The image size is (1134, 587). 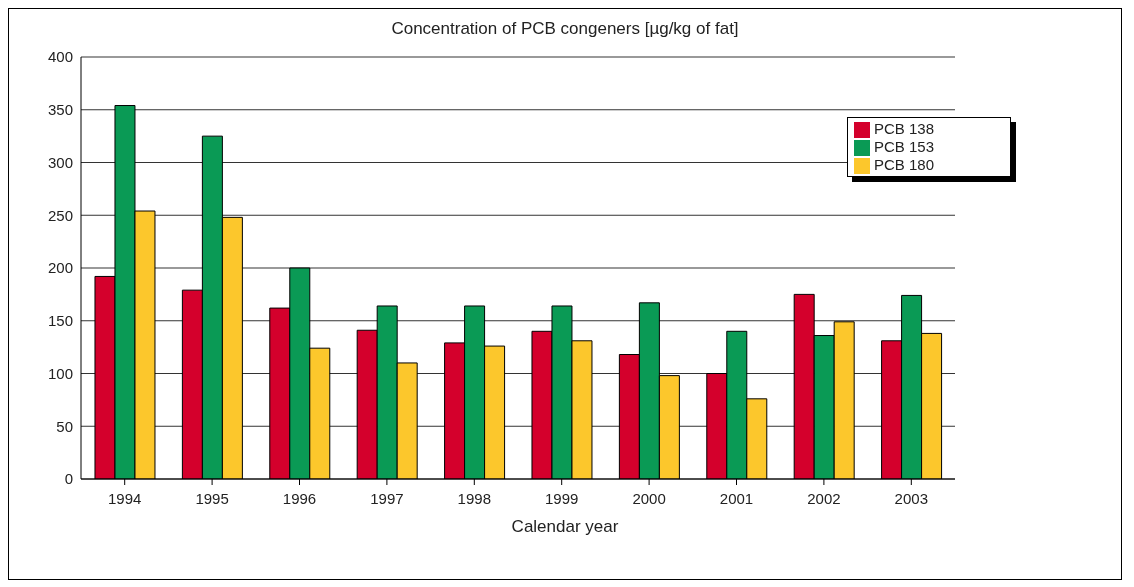 What do you see at coordinates (212, 498) in the screenshot?
I see `x-tick-label: 1995` at bounding box center [212, 498].